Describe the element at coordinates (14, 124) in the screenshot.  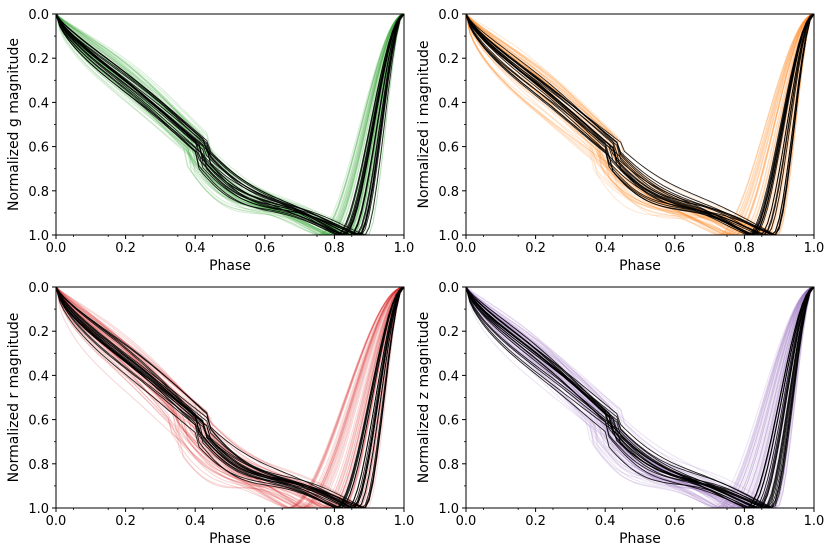
I see `y-axis-label: Normalized g magnitude` at that location.